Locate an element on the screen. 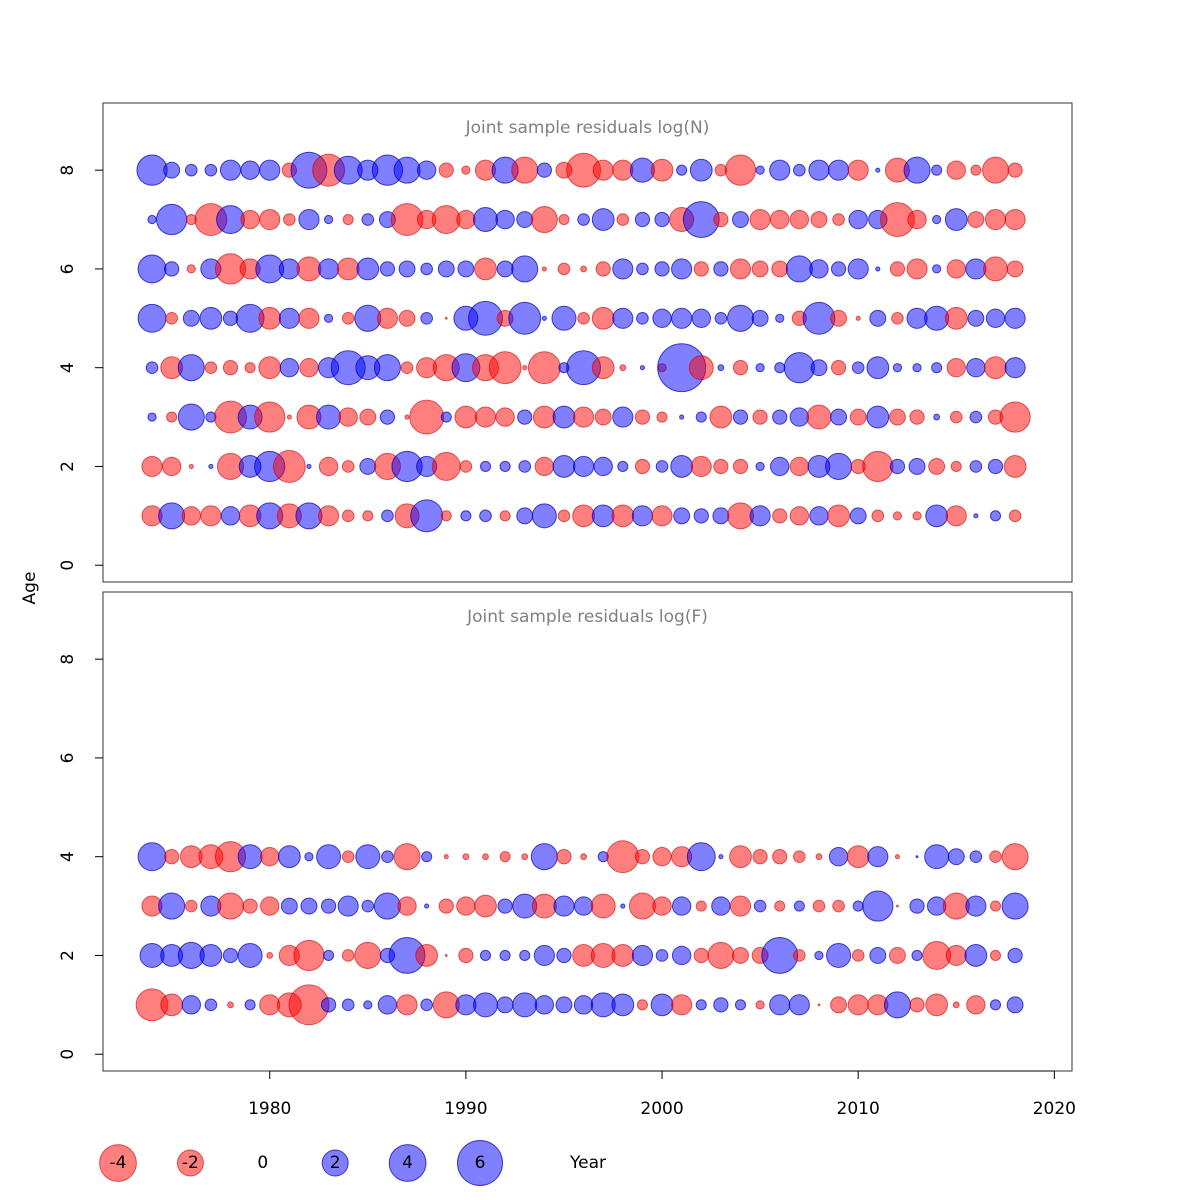  x-tick-label: 2000 is located at coordinates (661, 1109).